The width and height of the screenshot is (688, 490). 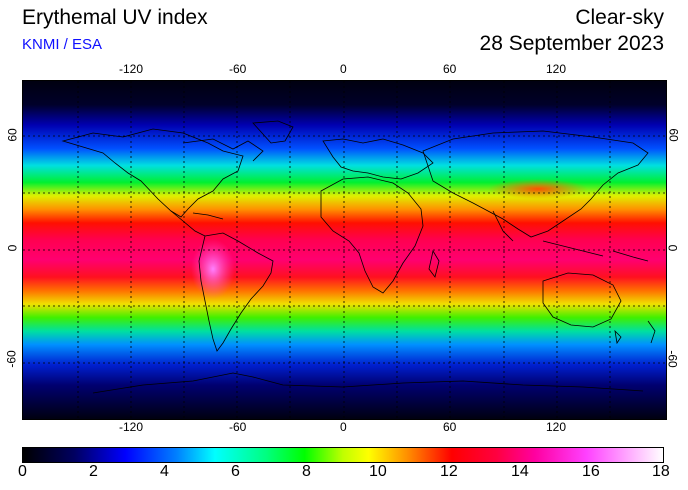 I want to click on colorbar-label-0: 0, so click(x=22, y=471).